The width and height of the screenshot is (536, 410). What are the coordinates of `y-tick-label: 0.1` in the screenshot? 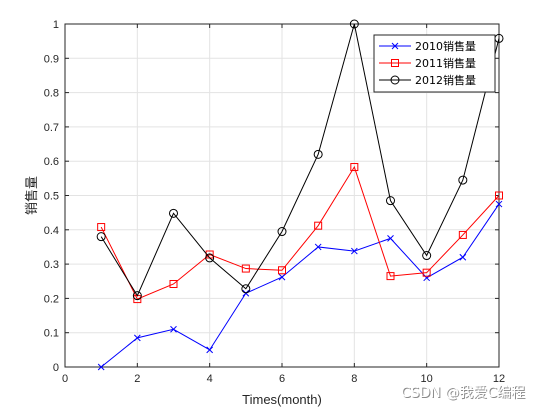 It's located at (51, 334).